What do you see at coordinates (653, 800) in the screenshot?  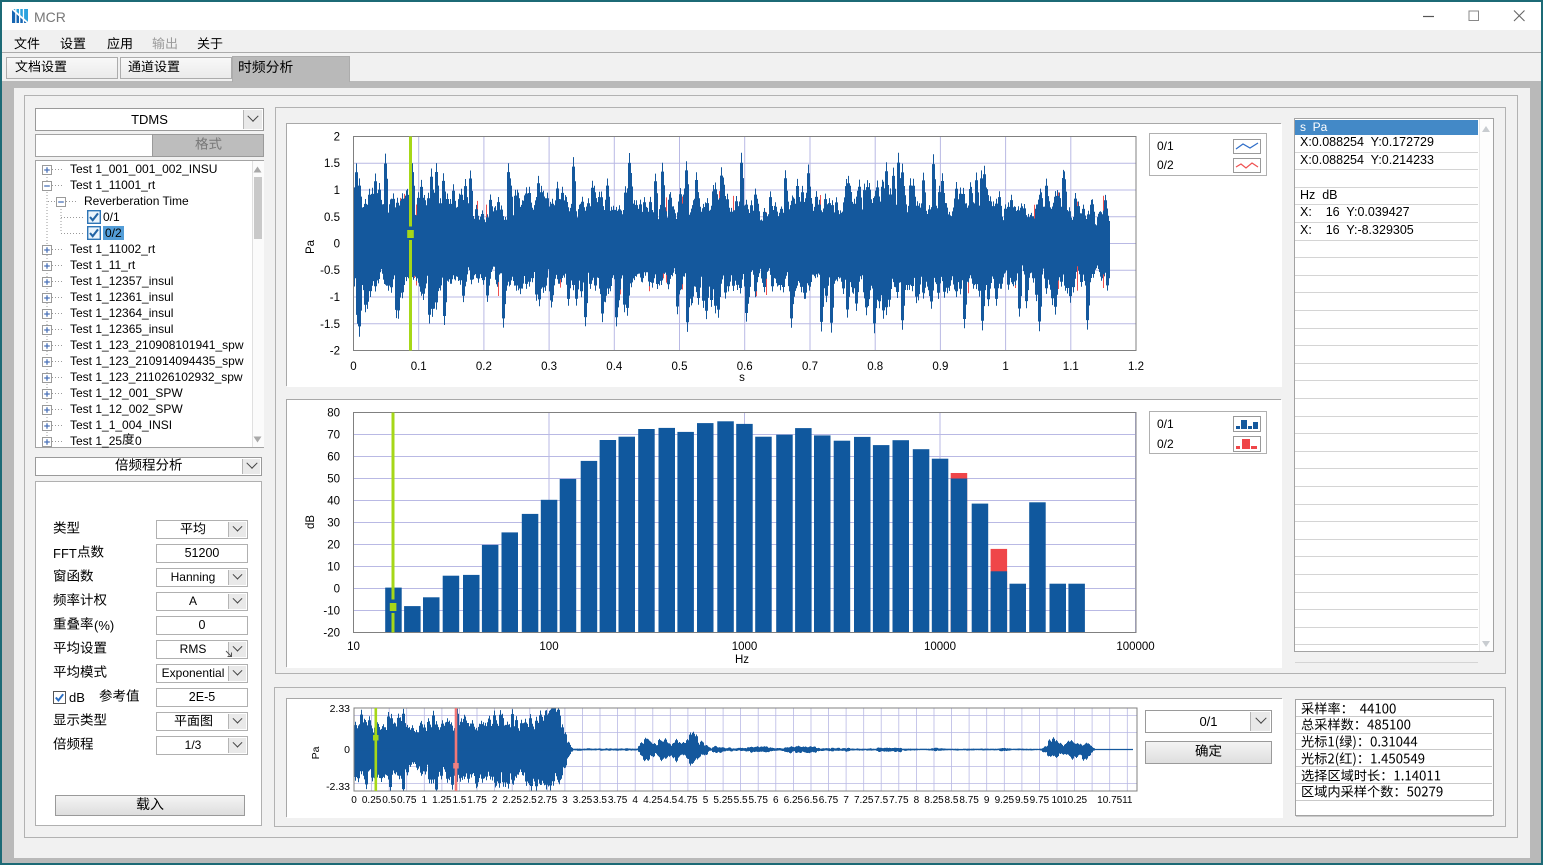 I see `svg-text: 4.25` at bounding box center [653, 800].